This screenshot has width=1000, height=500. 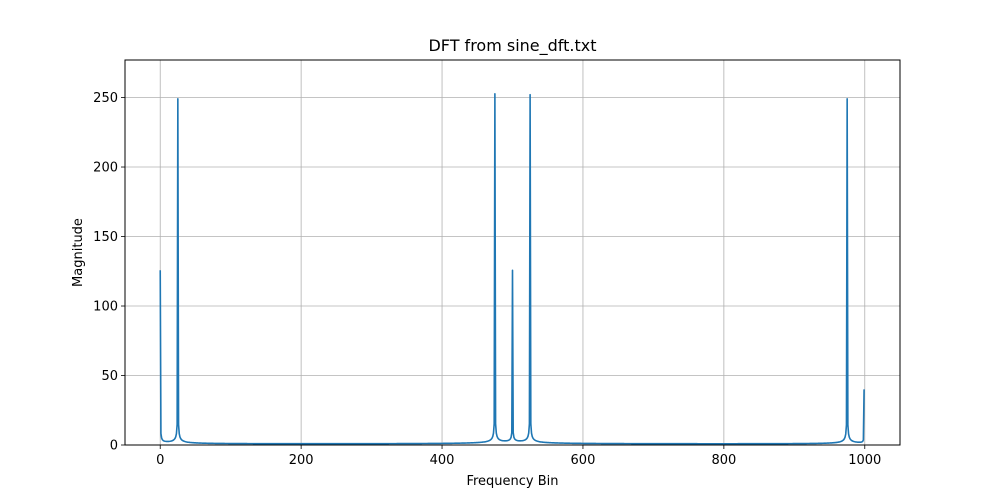 I want to click on x-tick-label: 0, so click(x=160, y=460).